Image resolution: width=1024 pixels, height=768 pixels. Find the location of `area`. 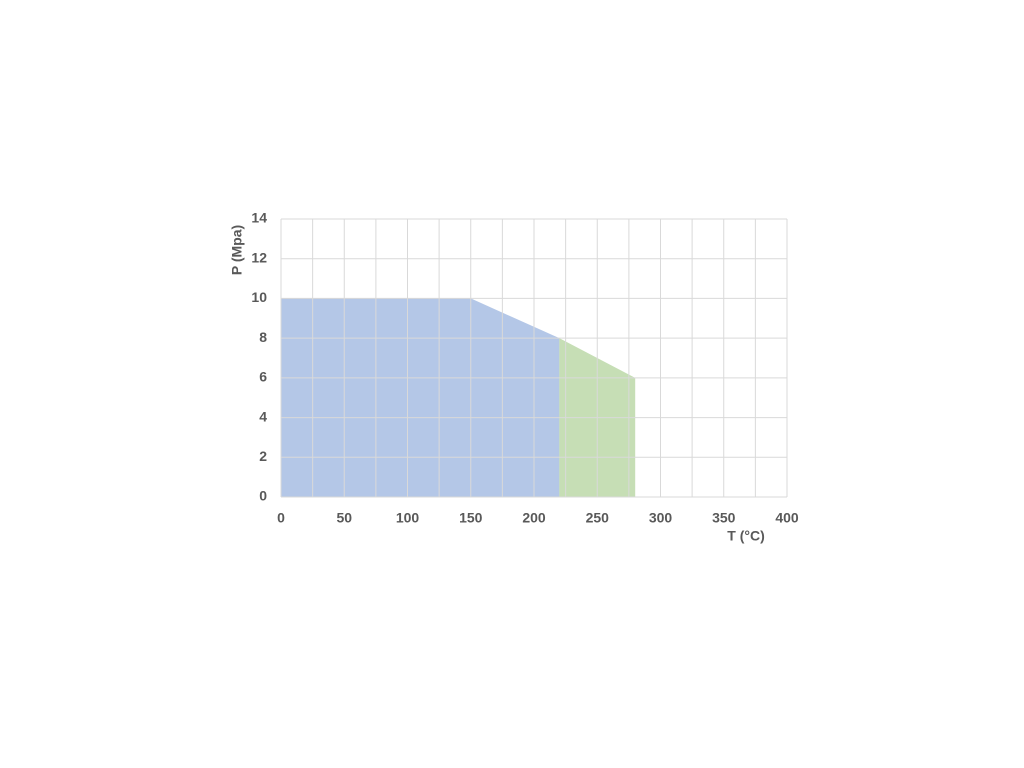

area is located at coordinates (420, 397).